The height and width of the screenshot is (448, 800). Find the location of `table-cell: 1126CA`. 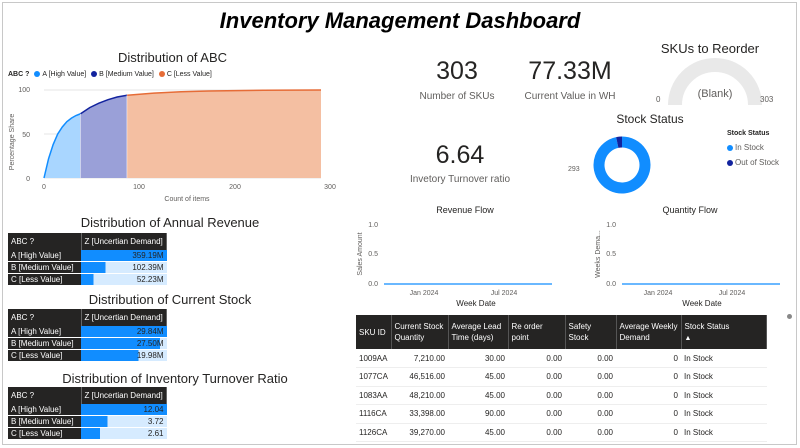

table-cell: 1126CA is located at coordinates (373, 432).